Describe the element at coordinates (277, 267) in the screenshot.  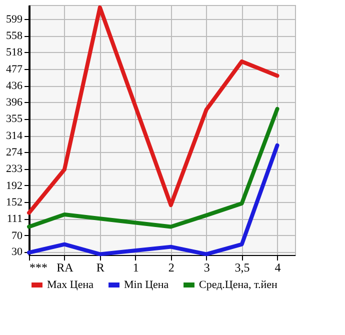
I see `x-tick-label: 4` at that location.